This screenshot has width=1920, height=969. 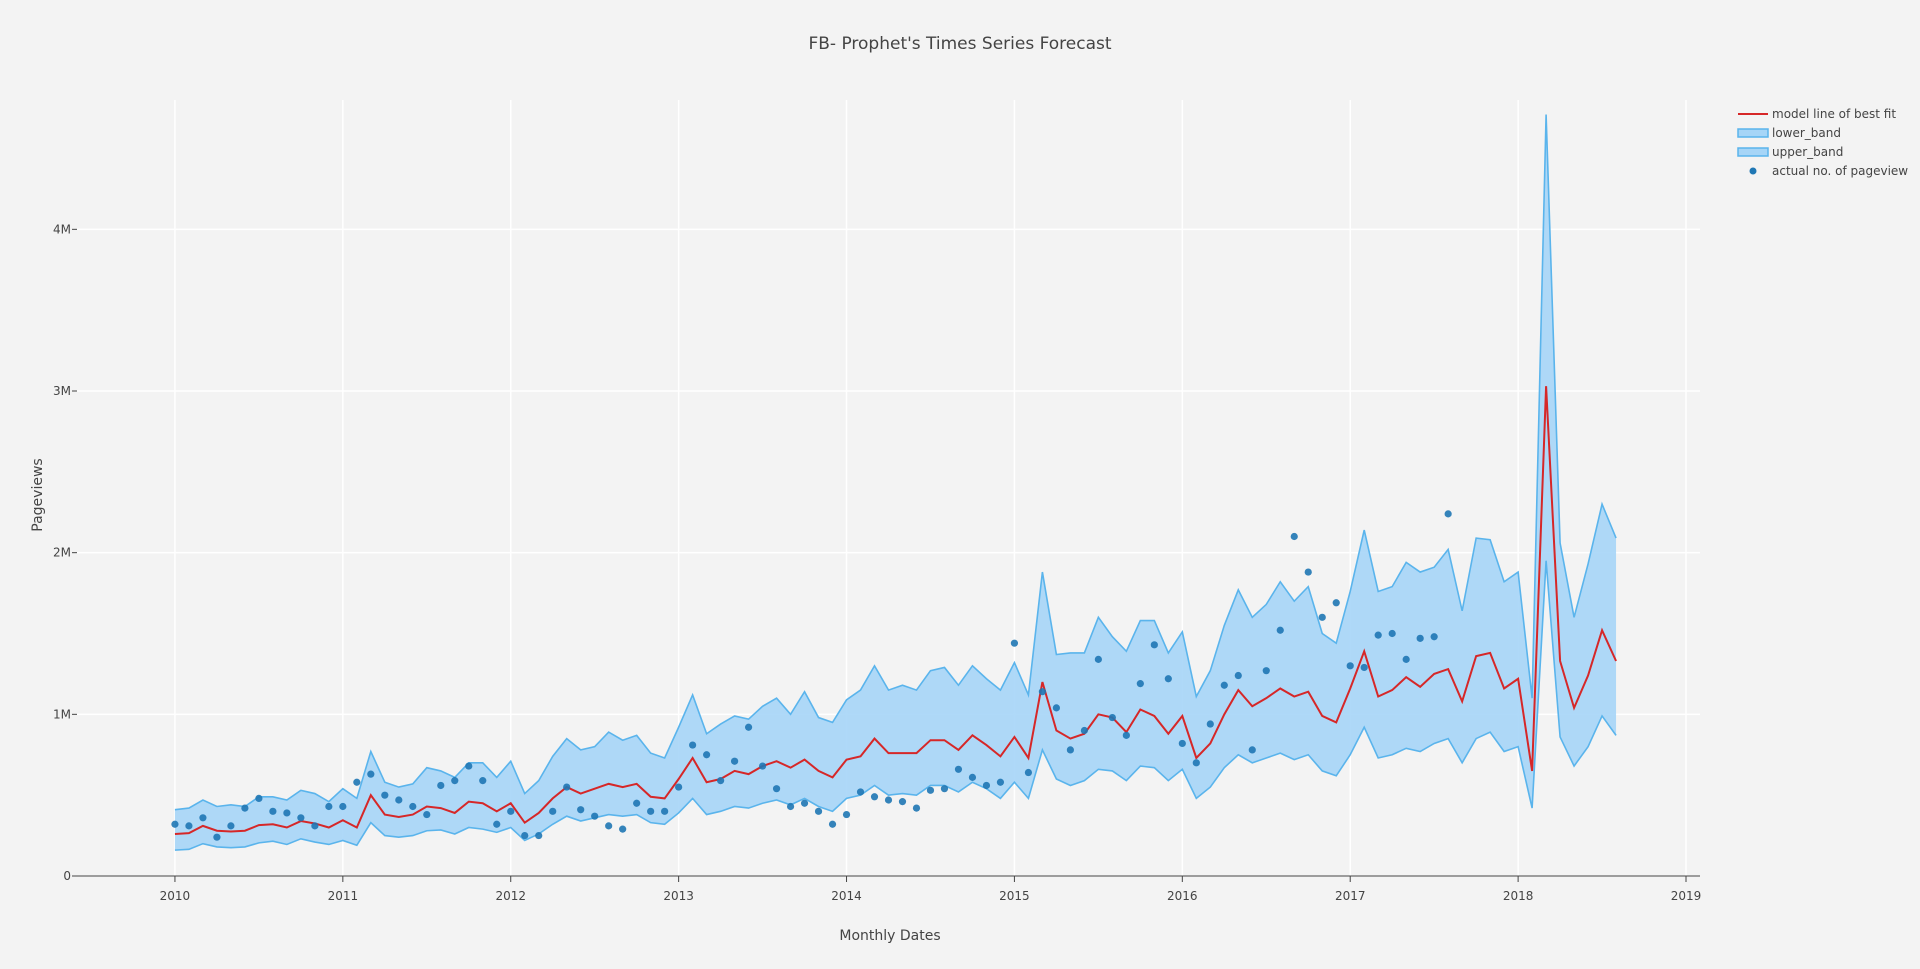 I want to click on legend-label: actual no. of pageview, so click(x=1840, y=171).